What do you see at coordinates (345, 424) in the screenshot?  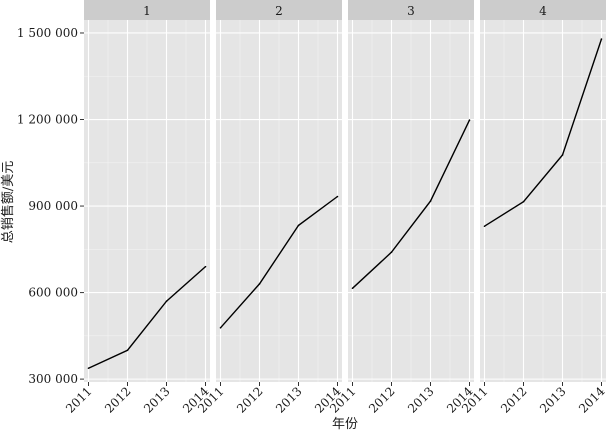 I see `x-axis-title: 年份` at bounding box center [345, 424].